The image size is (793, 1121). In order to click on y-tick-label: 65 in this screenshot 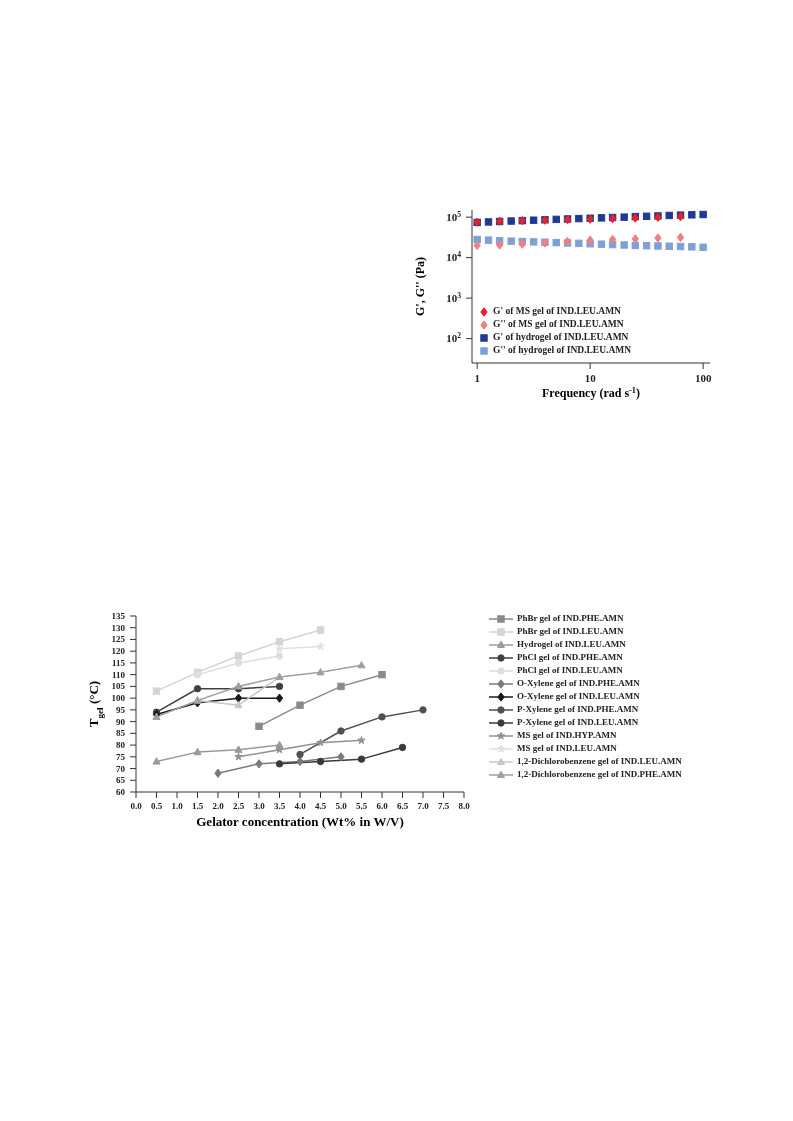, I will do `click(121, 780)`.